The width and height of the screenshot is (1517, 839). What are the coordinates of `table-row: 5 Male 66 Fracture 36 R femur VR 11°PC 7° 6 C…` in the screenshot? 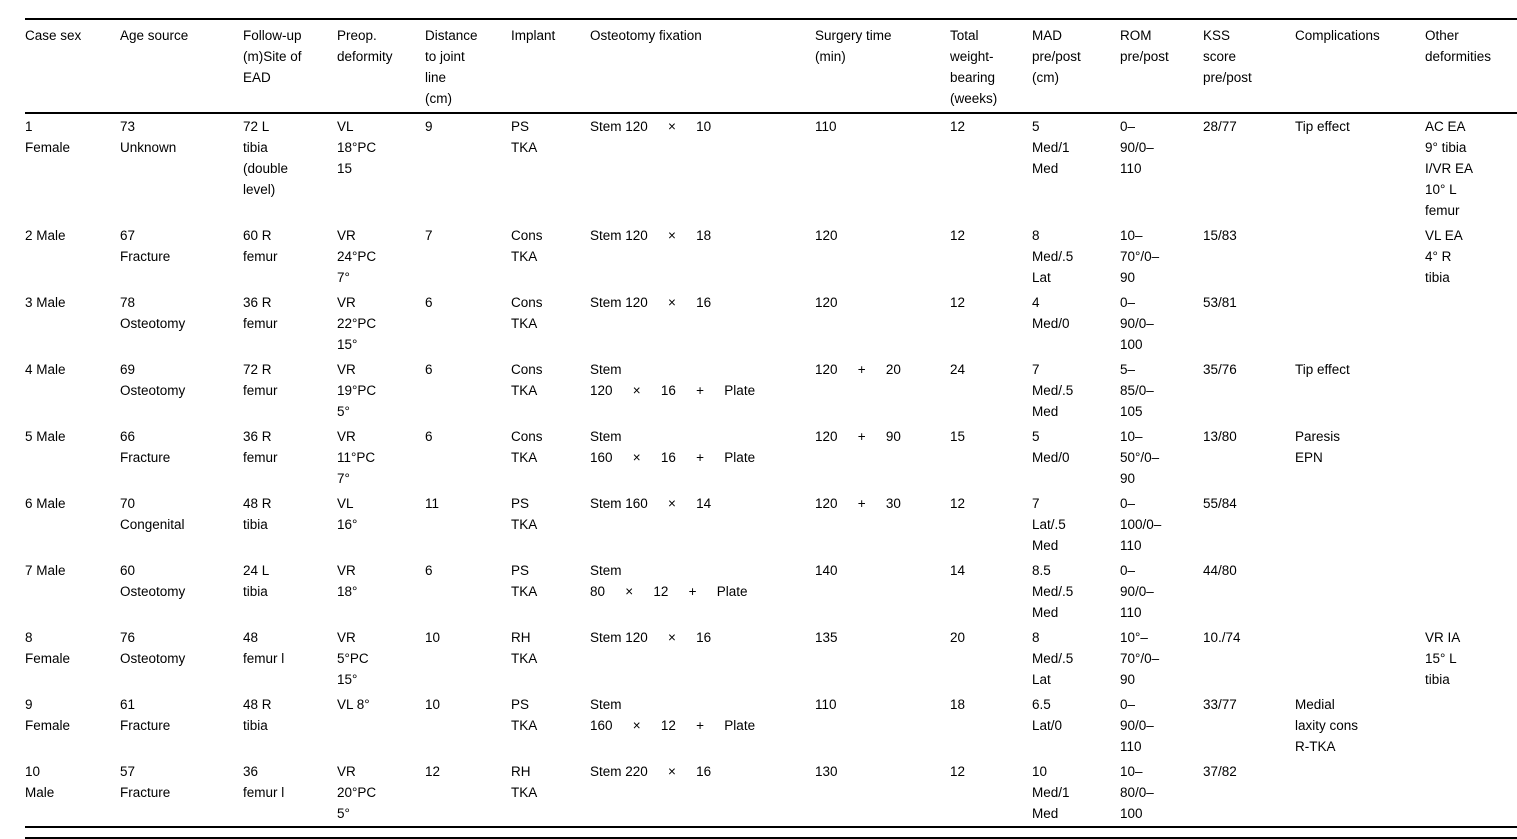 It's located at (771, 457).